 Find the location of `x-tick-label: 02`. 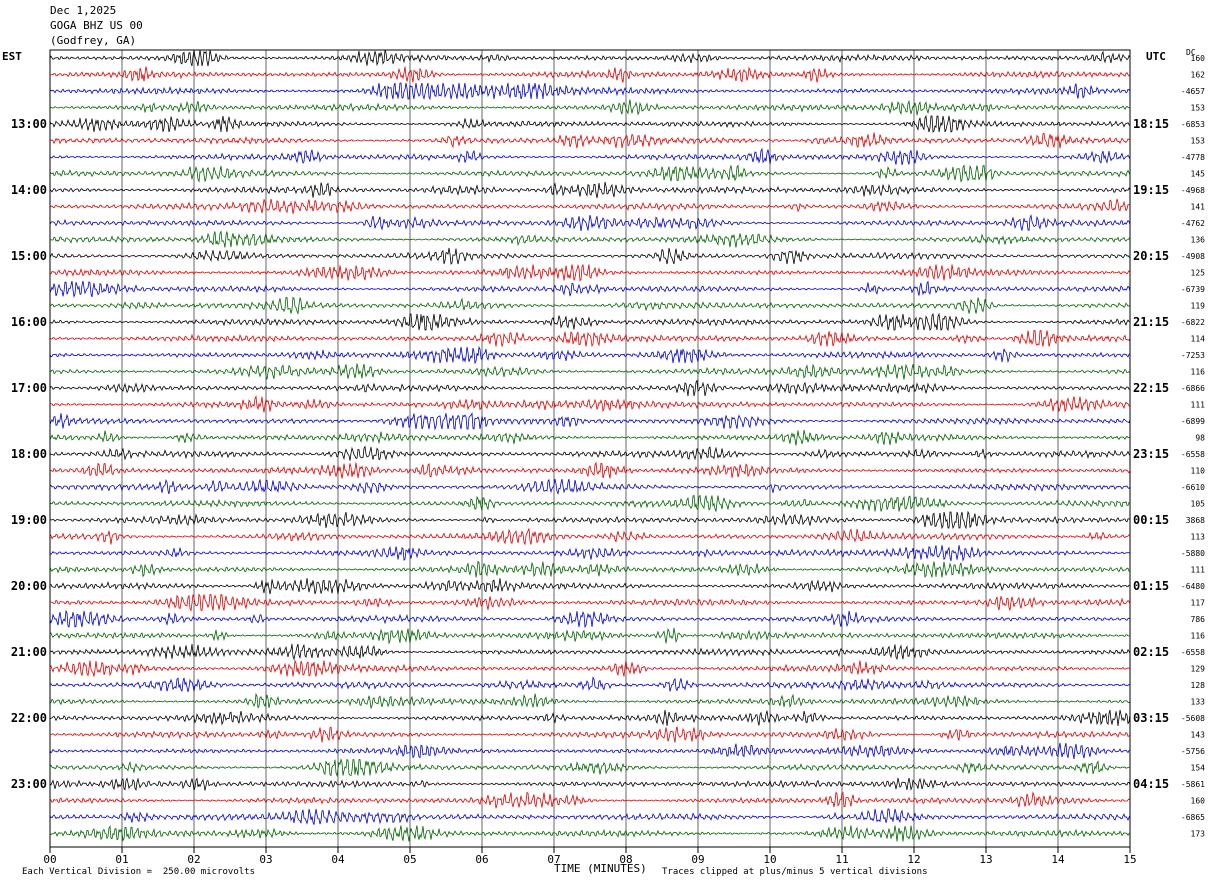

x-tick-label: 02 is located at coordinates (193, 859).